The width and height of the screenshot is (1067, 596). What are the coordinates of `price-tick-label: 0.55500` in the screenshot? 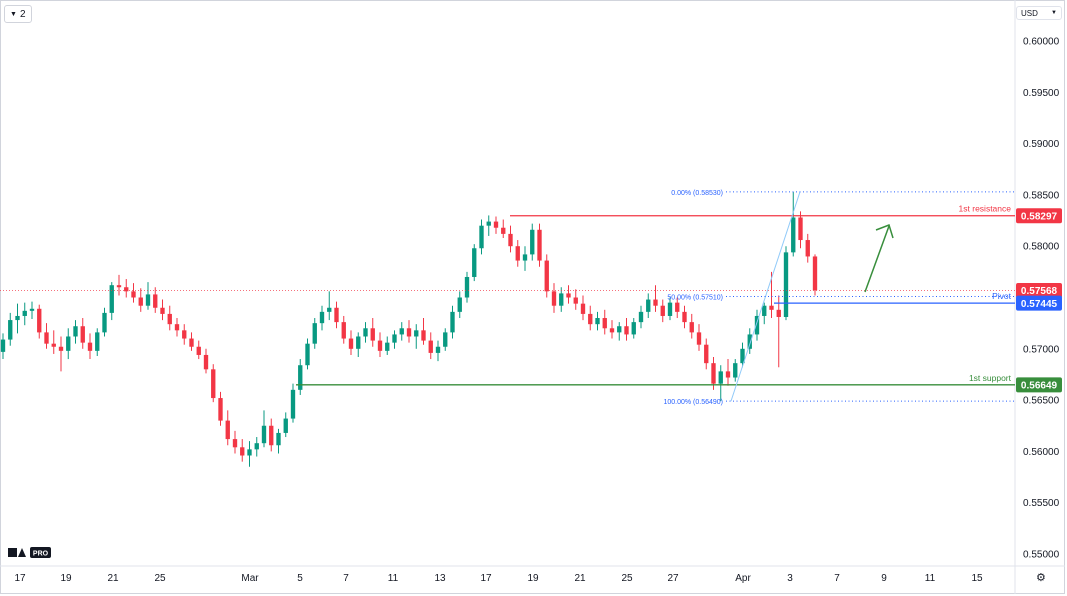 It's located at (1041, 503).